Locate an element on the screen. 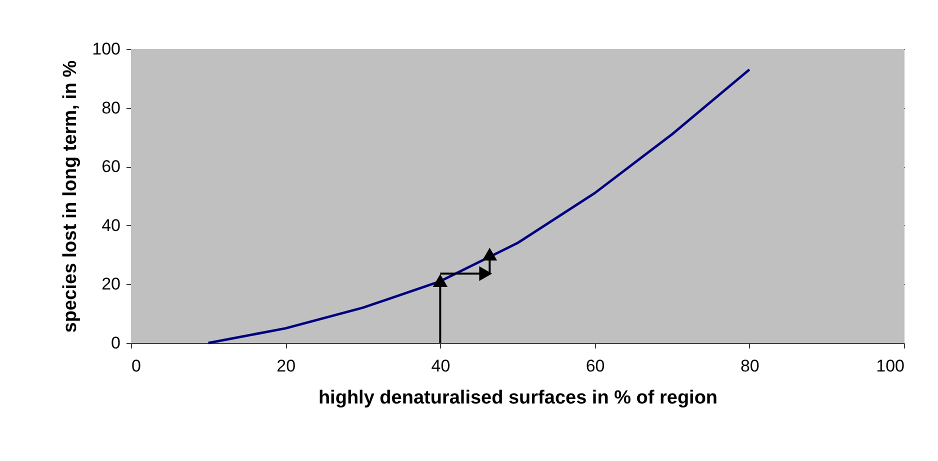 Image resolution: width=938 pixels, height=461 pixels. y-tick-label: 80 is located at coordinates (111, 108).